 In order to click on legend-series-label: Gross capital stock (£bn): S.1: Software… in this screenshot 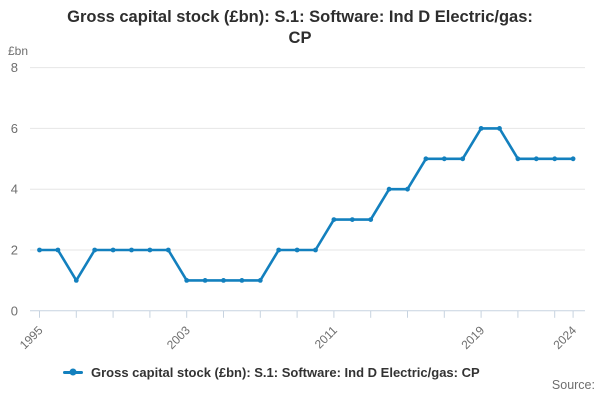, I will do `click(285, 372)`.